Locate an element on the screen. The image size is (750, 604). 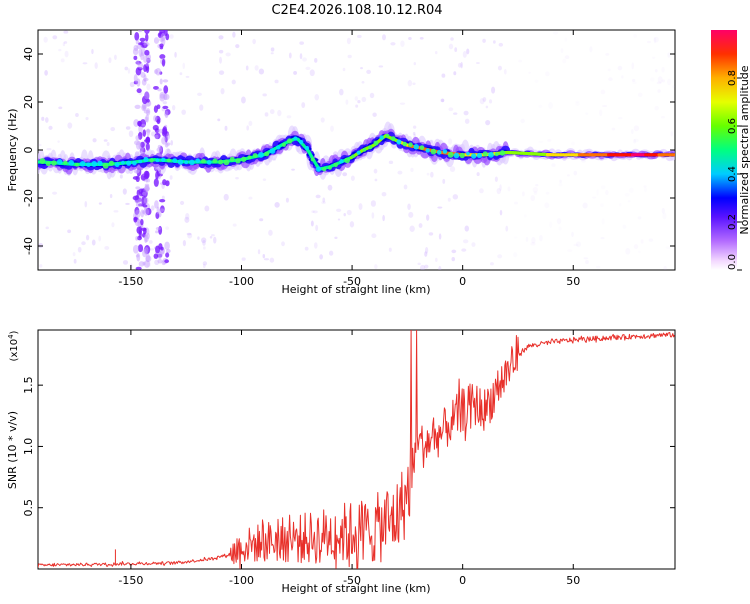
colorbar-gradient is located at coordinates (724, 150).